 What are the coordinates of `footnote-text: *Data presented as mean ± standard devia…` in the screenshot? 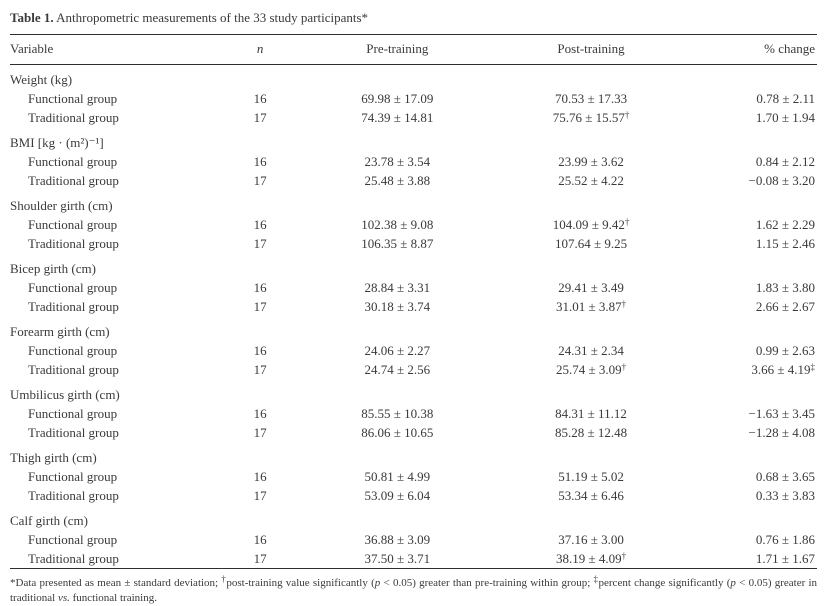 It's located at (116, 583).